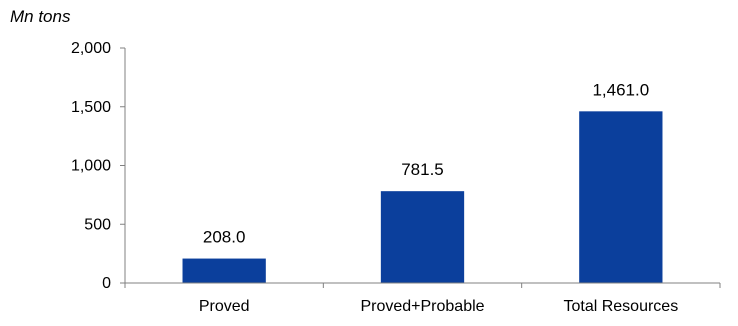 The width and height of the screenshot is (738, 326). Describe the element at coordinates (40, 16) in the screenshot. I see `y-axis-unit-label: Mn tons` at that location.